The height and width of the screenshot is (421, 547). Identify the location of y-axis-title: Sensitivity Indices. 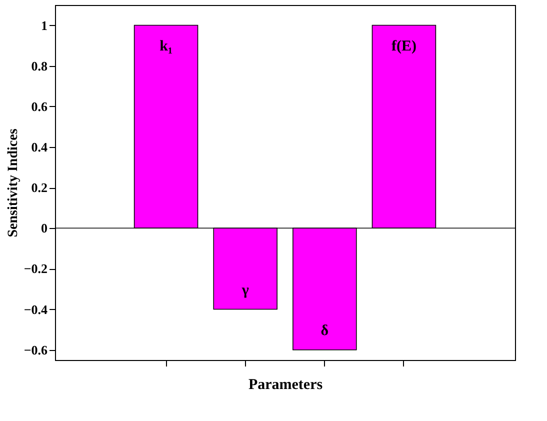
(13, 183).